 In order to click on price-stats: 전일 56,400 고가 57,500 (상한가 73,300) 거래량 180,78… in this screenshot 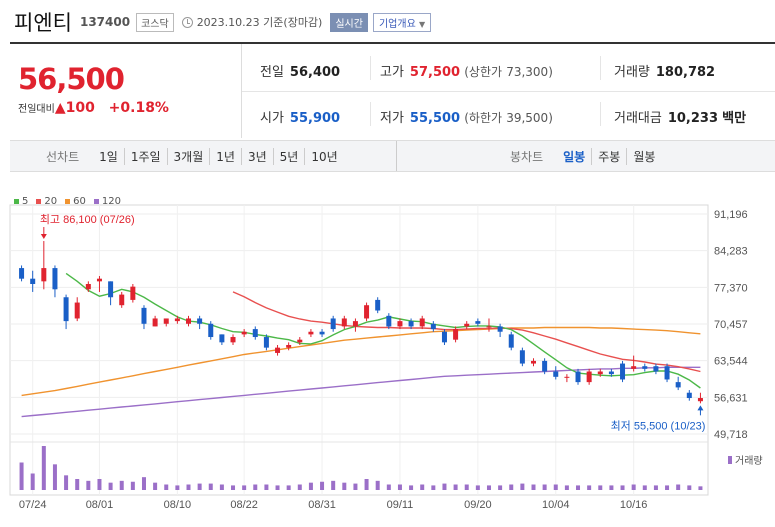, I will do `click(508, 91)`.